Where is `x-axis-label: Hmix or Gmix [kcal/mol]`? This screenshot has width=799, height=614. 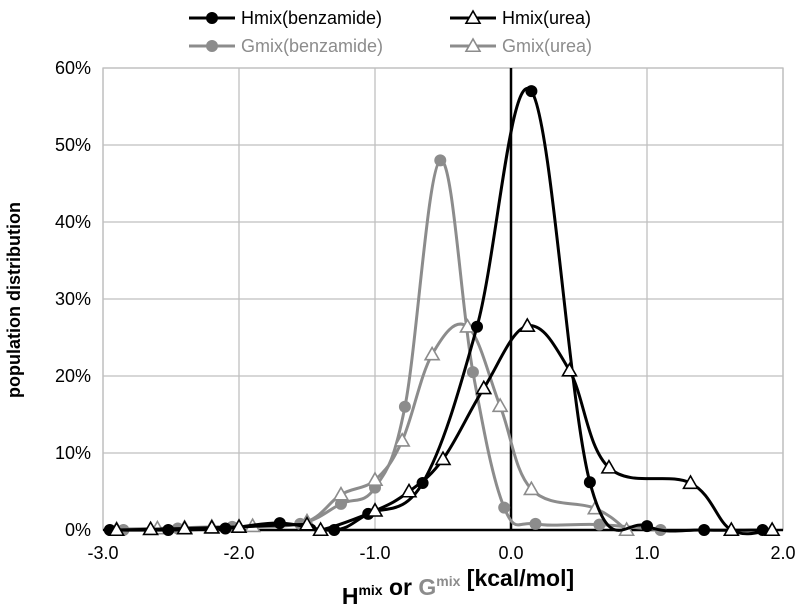 x-axis-label: Hmix or Gmix [kcal/mol] is located at coordinates (458, 587).